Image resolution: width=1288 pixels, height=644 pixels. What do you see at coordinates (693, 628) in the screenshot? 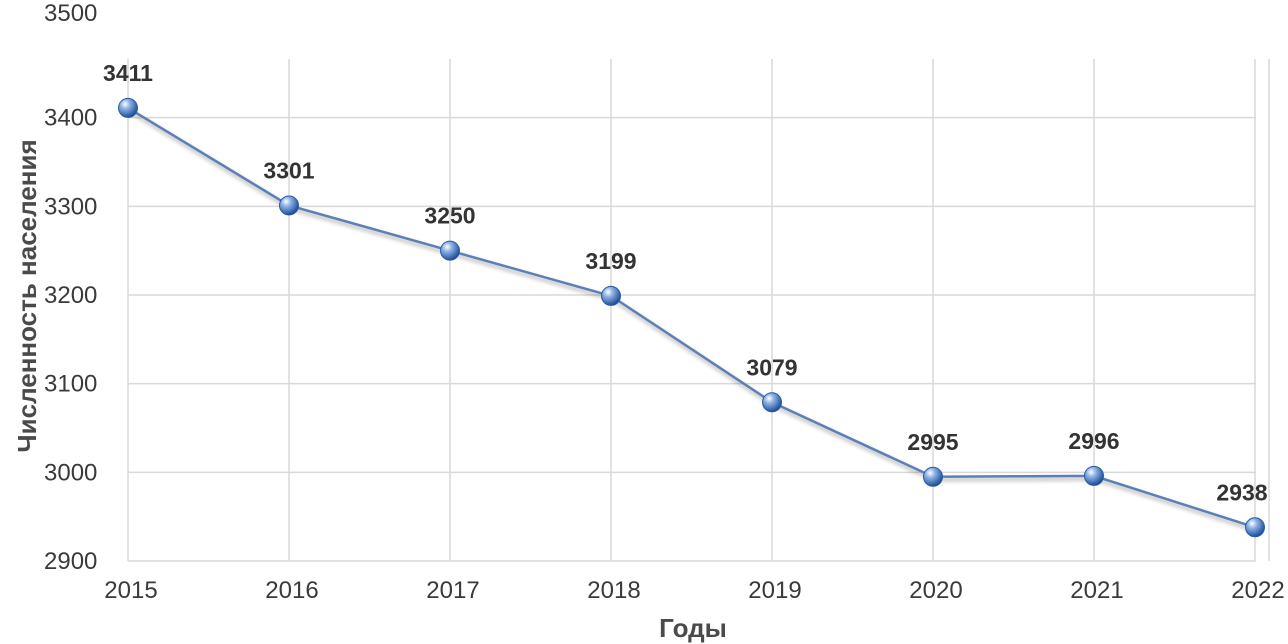
I see `x-axis-title: Годы` at bounding box center [693, 628].